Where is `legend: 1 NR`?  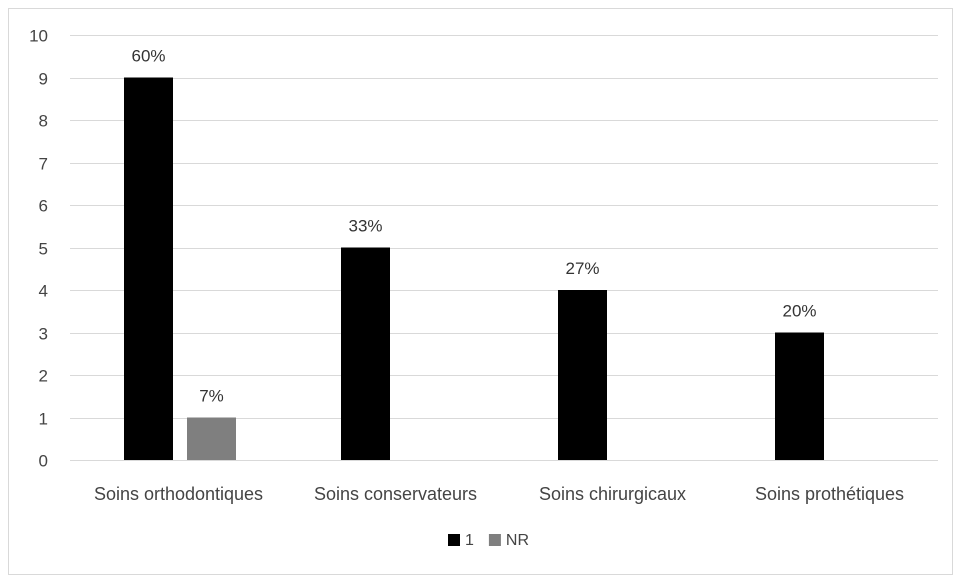 legend: 1 NR is located at coordinates (488, 540).